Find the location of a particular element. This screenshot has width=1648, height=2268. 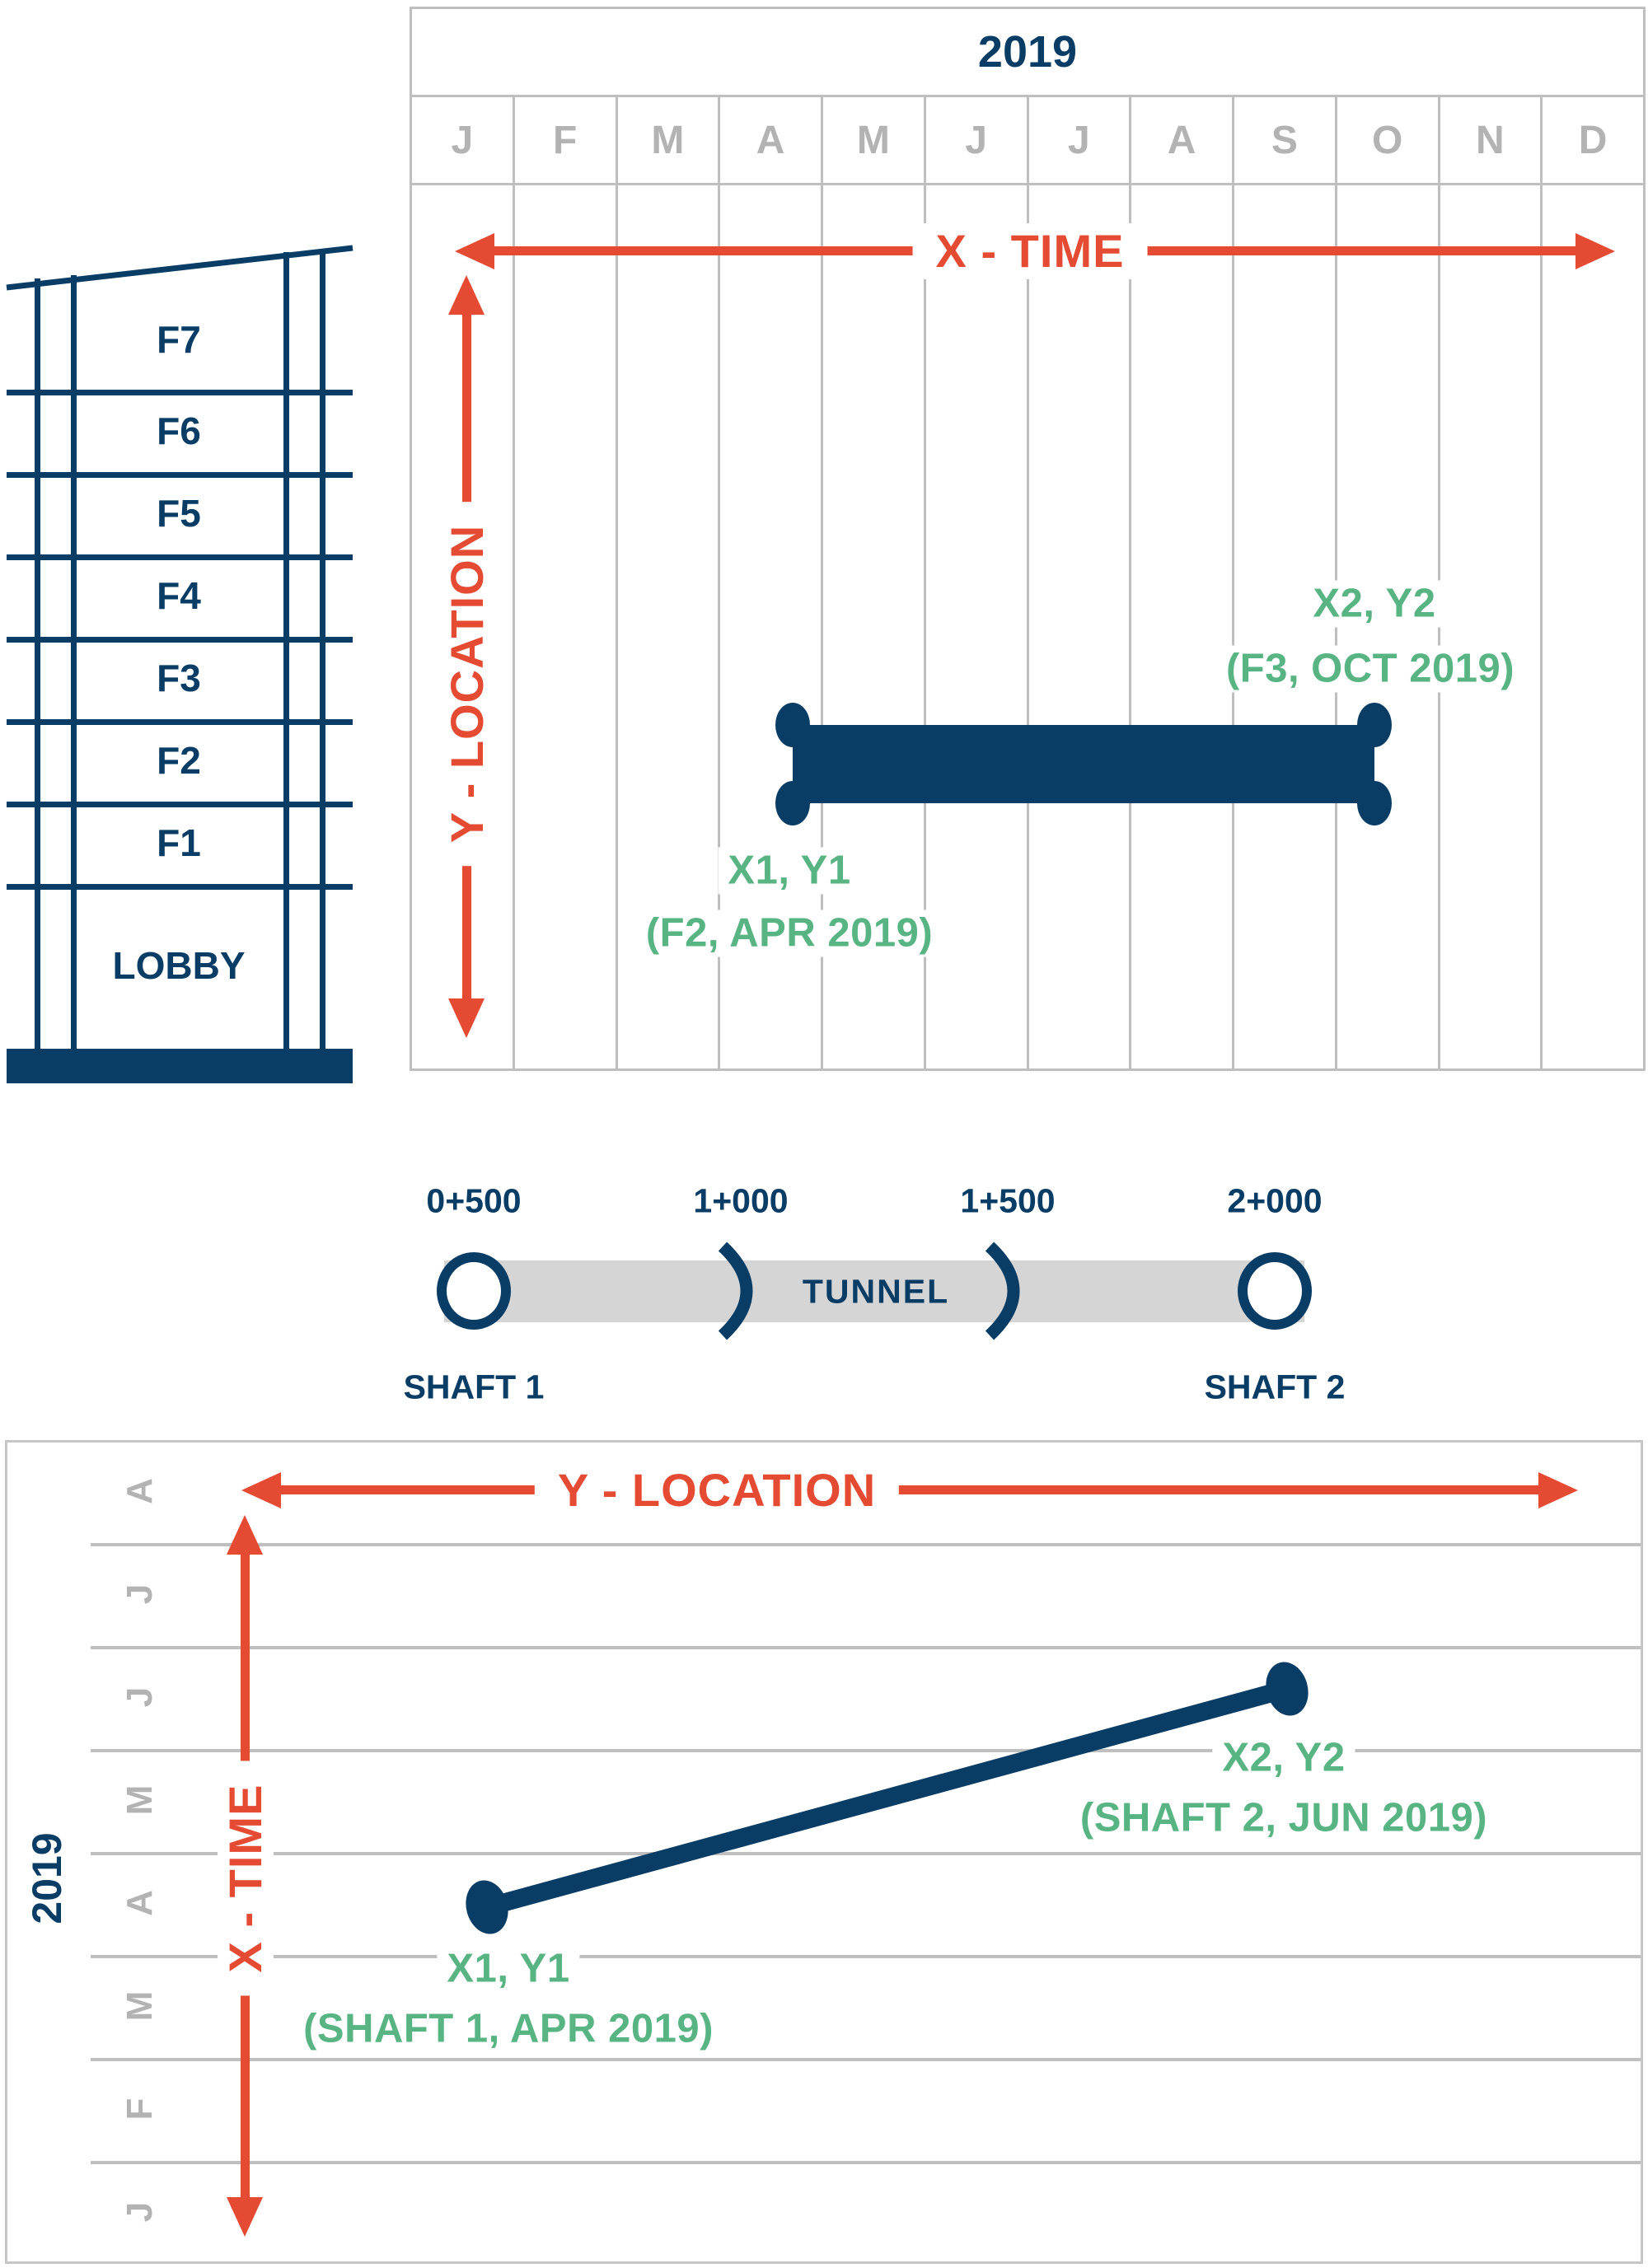

month-cell-2: F is located at coordinates (566, 140).